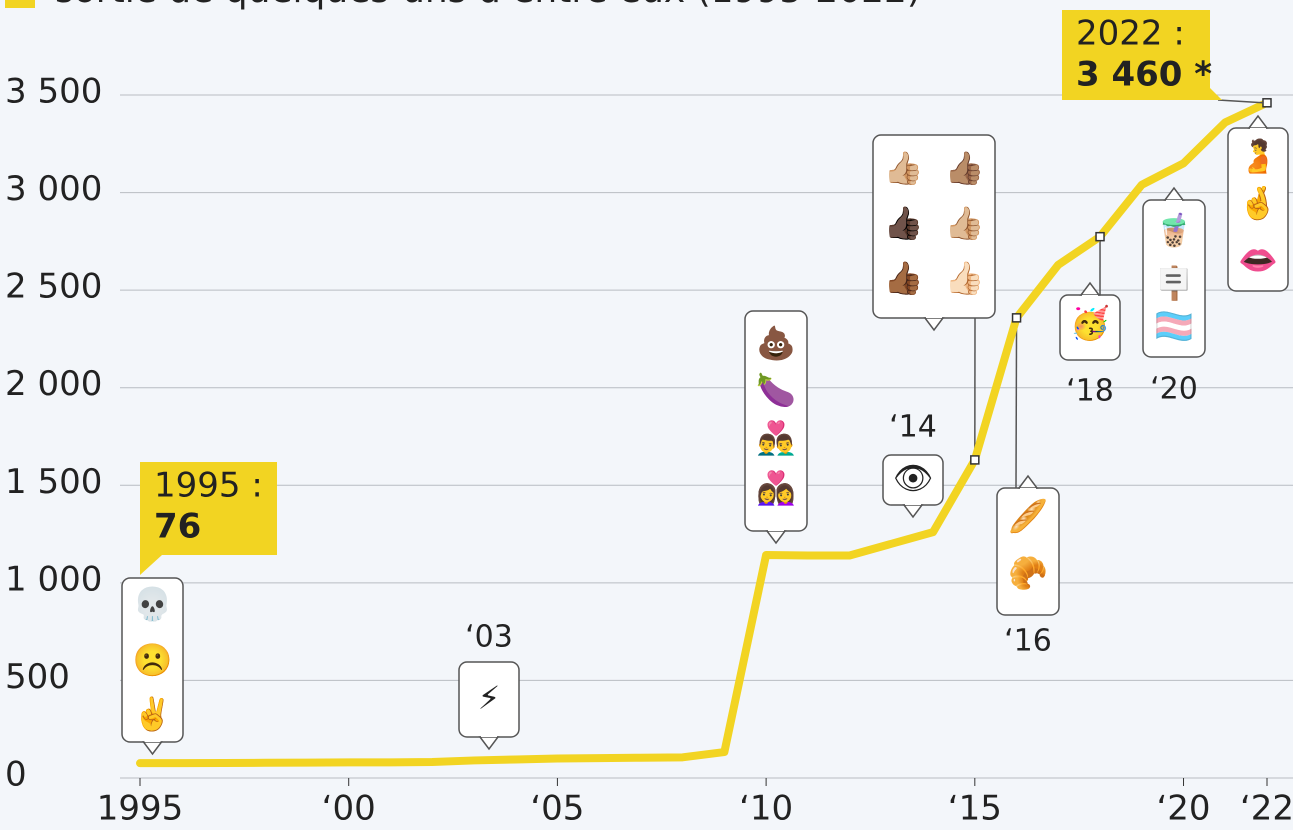  Describe the element at coordinates (20, 4) in the screenshot. I see `legend-swatch` at that location.